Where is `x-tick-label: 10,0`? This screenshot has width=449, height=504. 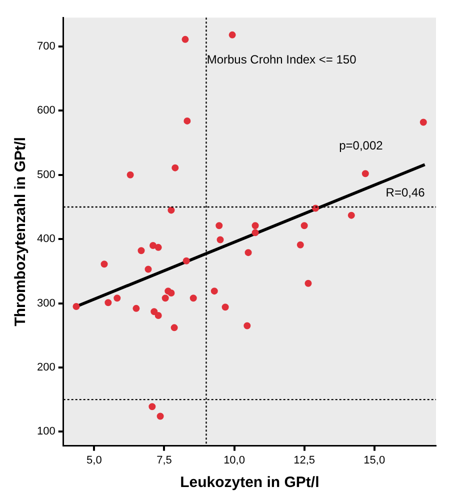 x-tick-label: 10,0 is located at coordinates (234, 460).